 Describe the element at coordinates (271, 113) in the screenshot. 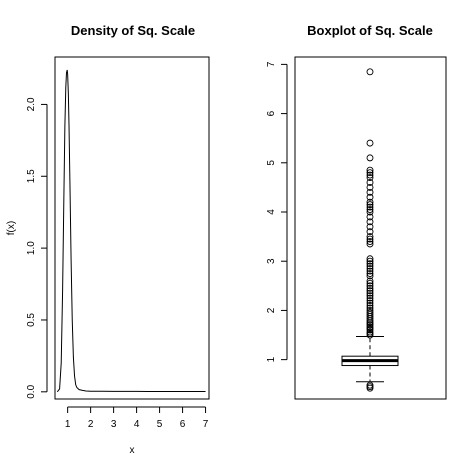

I see `boxplot-y-tick-label: 6` at that location.